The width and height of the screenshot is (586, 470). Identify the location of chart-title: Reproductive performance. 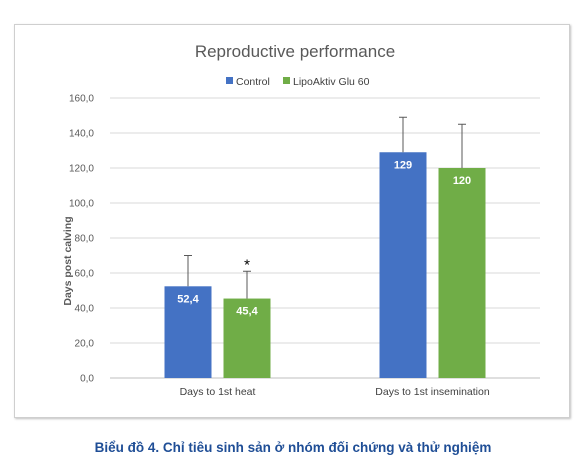
(295, 51).